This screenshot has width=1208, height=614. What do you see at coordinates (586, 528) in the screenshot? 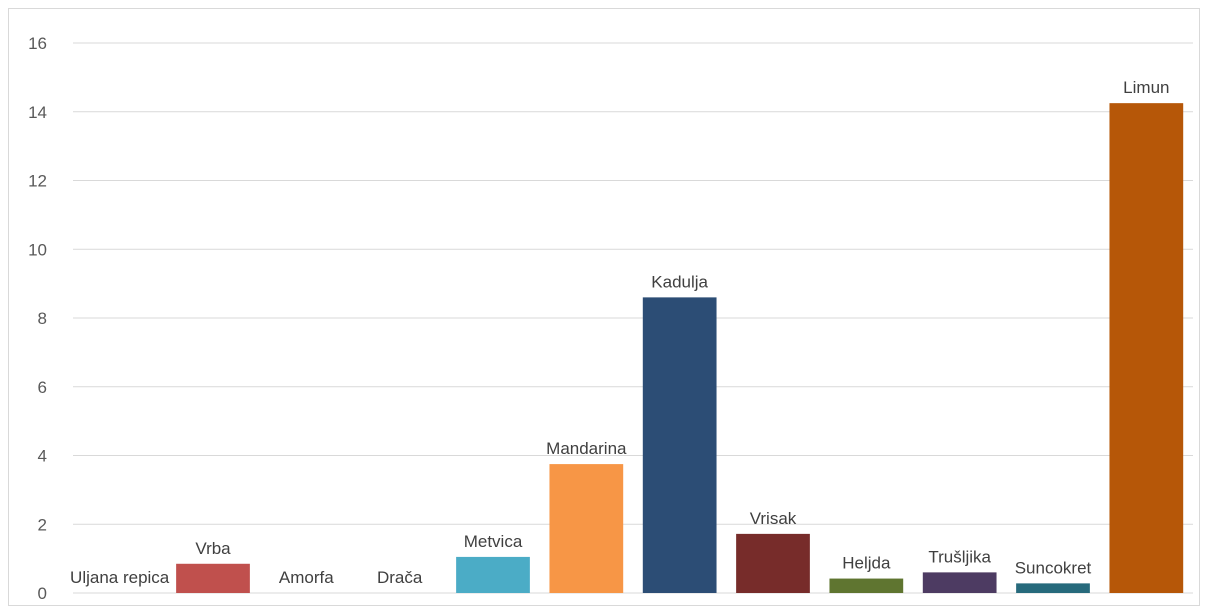
I see `bar-mandarina` at bounding box center [586, 528].